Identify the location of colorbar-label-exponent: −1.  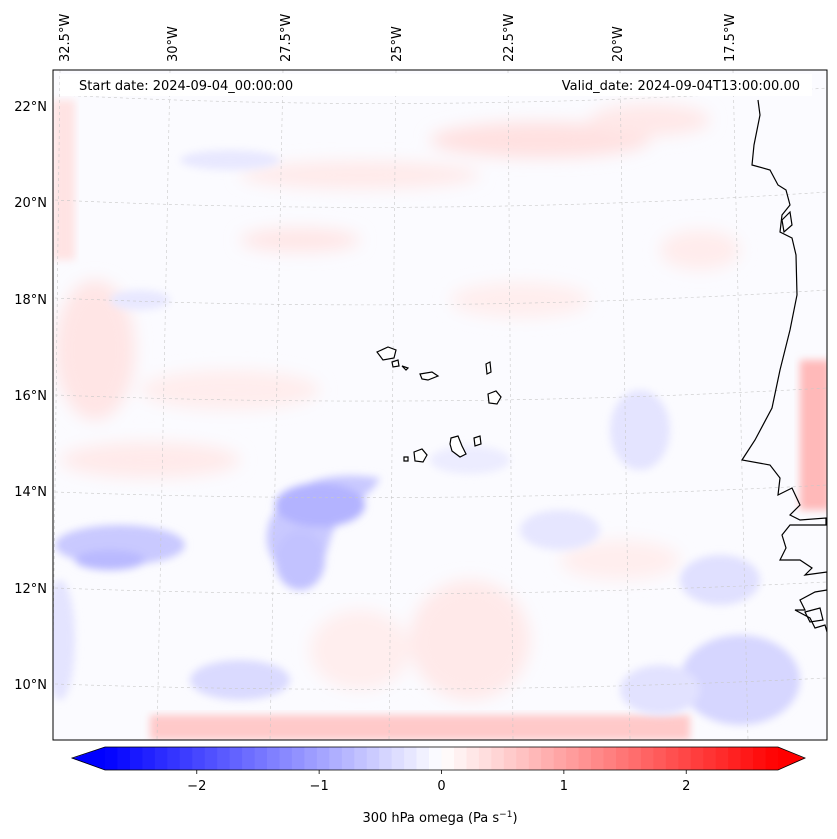
(505, 815).